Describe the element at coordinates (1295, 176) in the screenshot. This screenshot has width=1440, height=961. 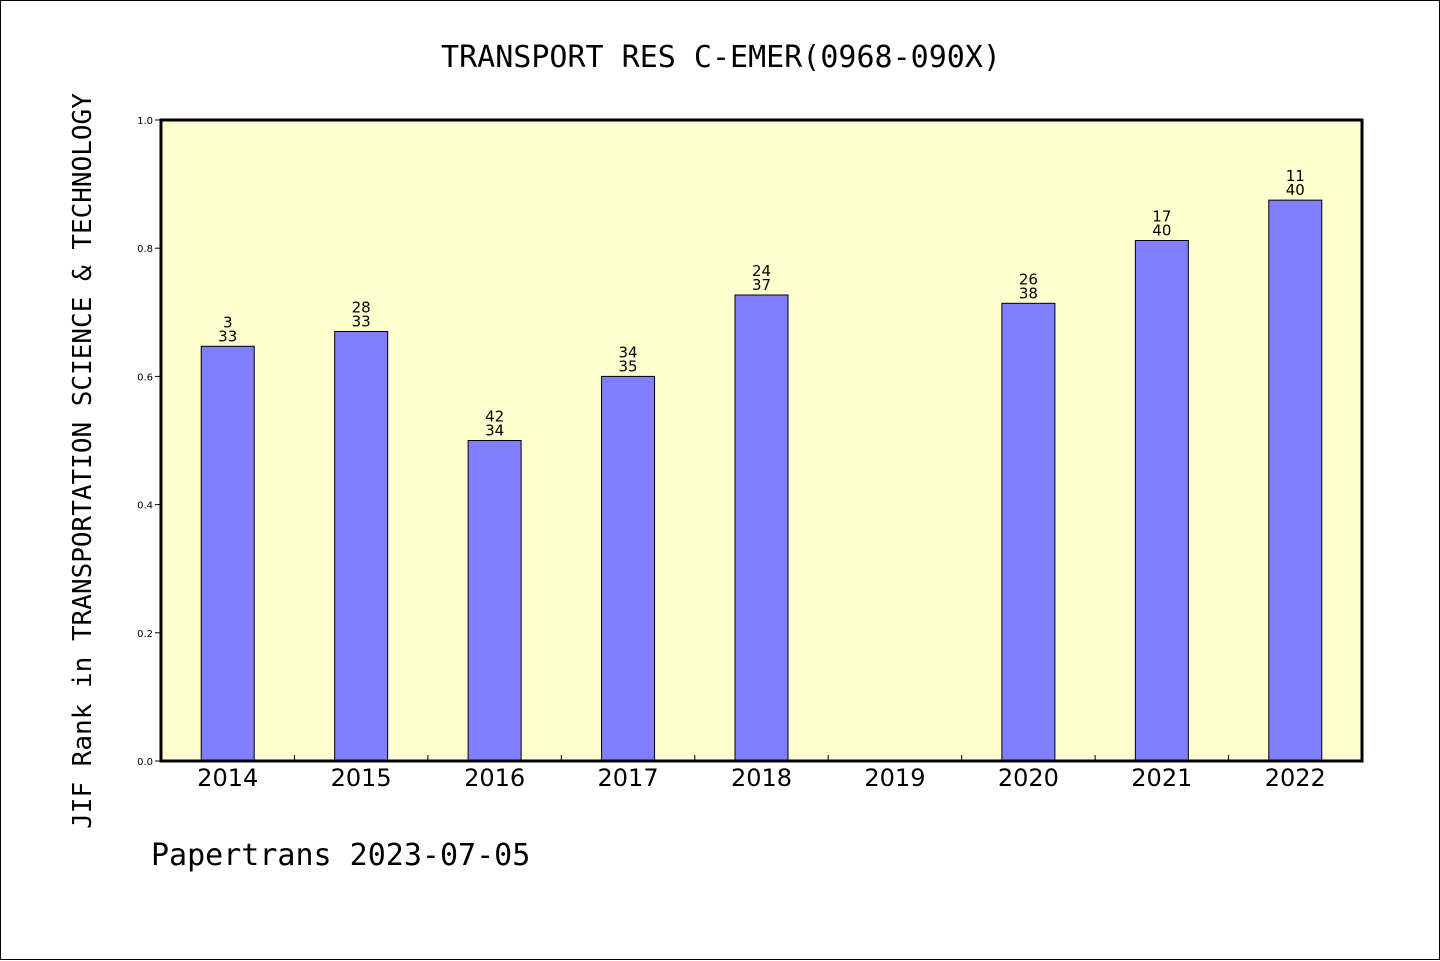
I see `bar-rank-label: 11` at that location.